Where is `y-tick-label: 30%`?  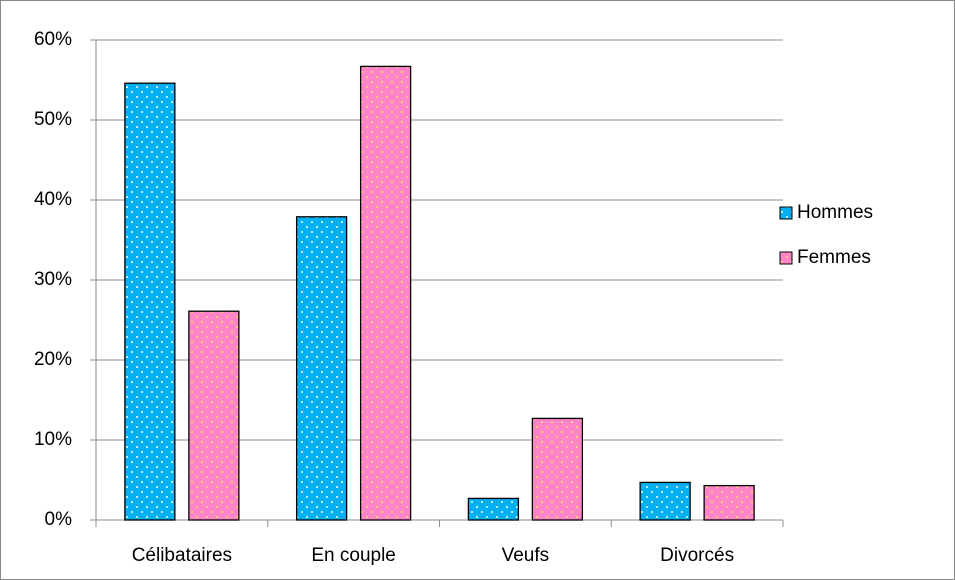 y-tick-label: 30% is located at coordinates (53, 279).